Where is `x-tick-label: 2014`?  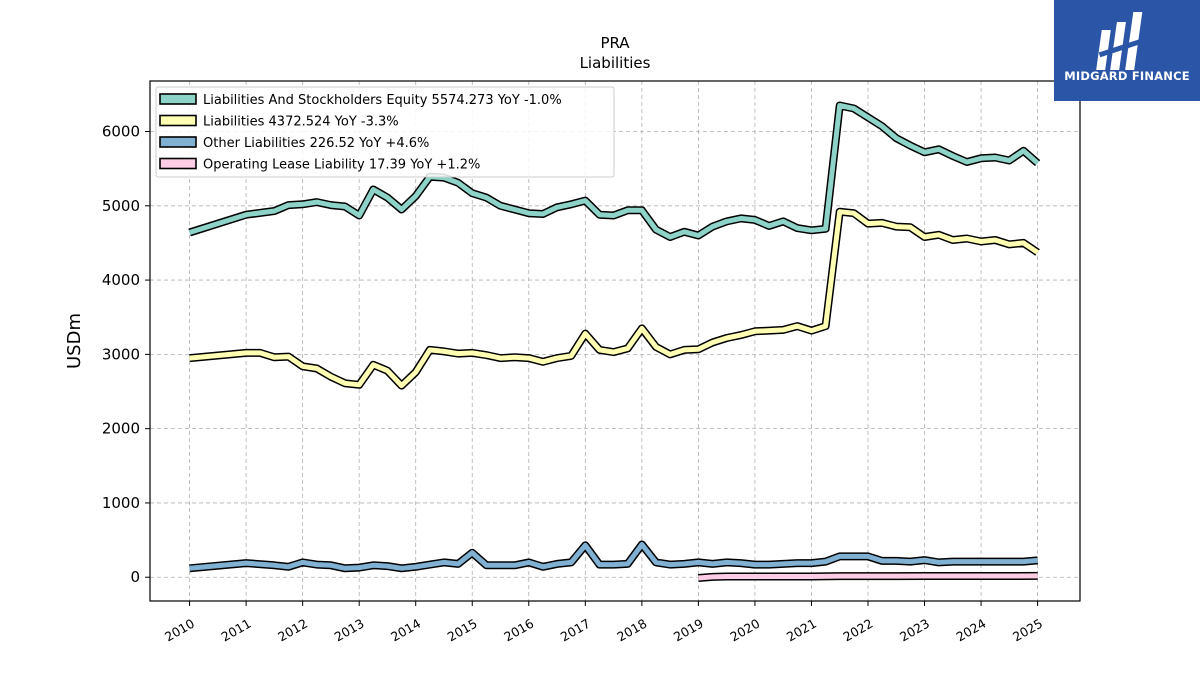
x-tick-label: 2014 is located at coordinates (405, 630).